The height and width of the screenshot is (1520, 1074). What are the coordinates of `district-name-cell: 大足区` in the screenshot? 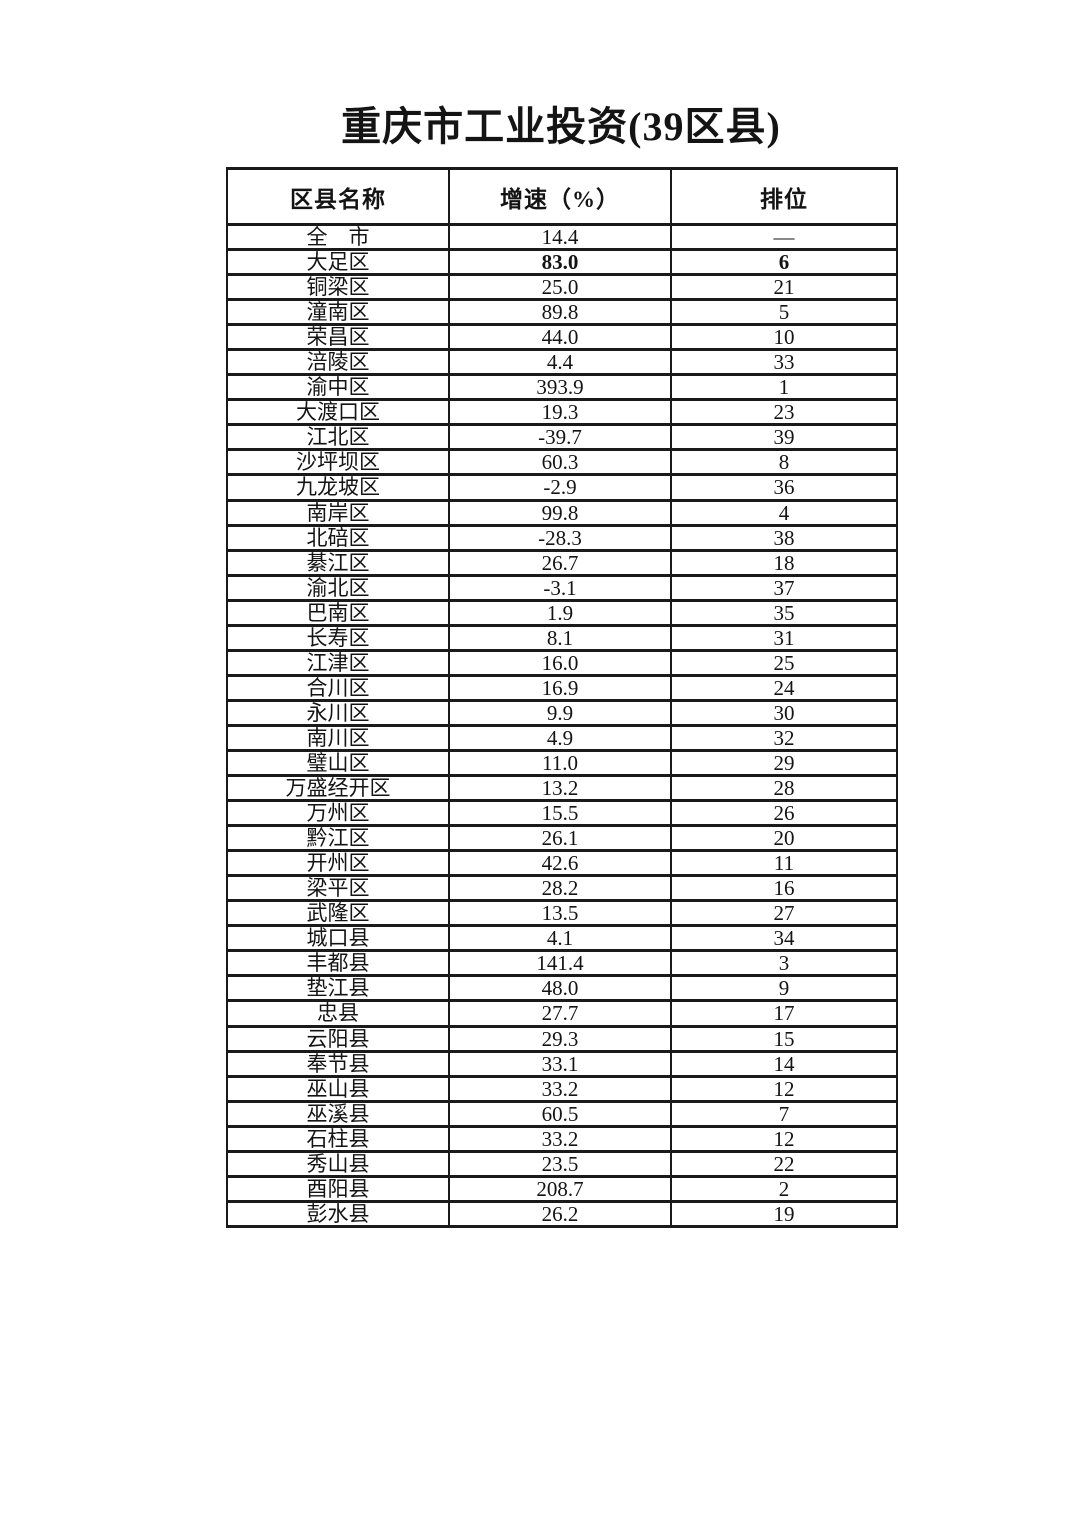 It's located at (338, 262).